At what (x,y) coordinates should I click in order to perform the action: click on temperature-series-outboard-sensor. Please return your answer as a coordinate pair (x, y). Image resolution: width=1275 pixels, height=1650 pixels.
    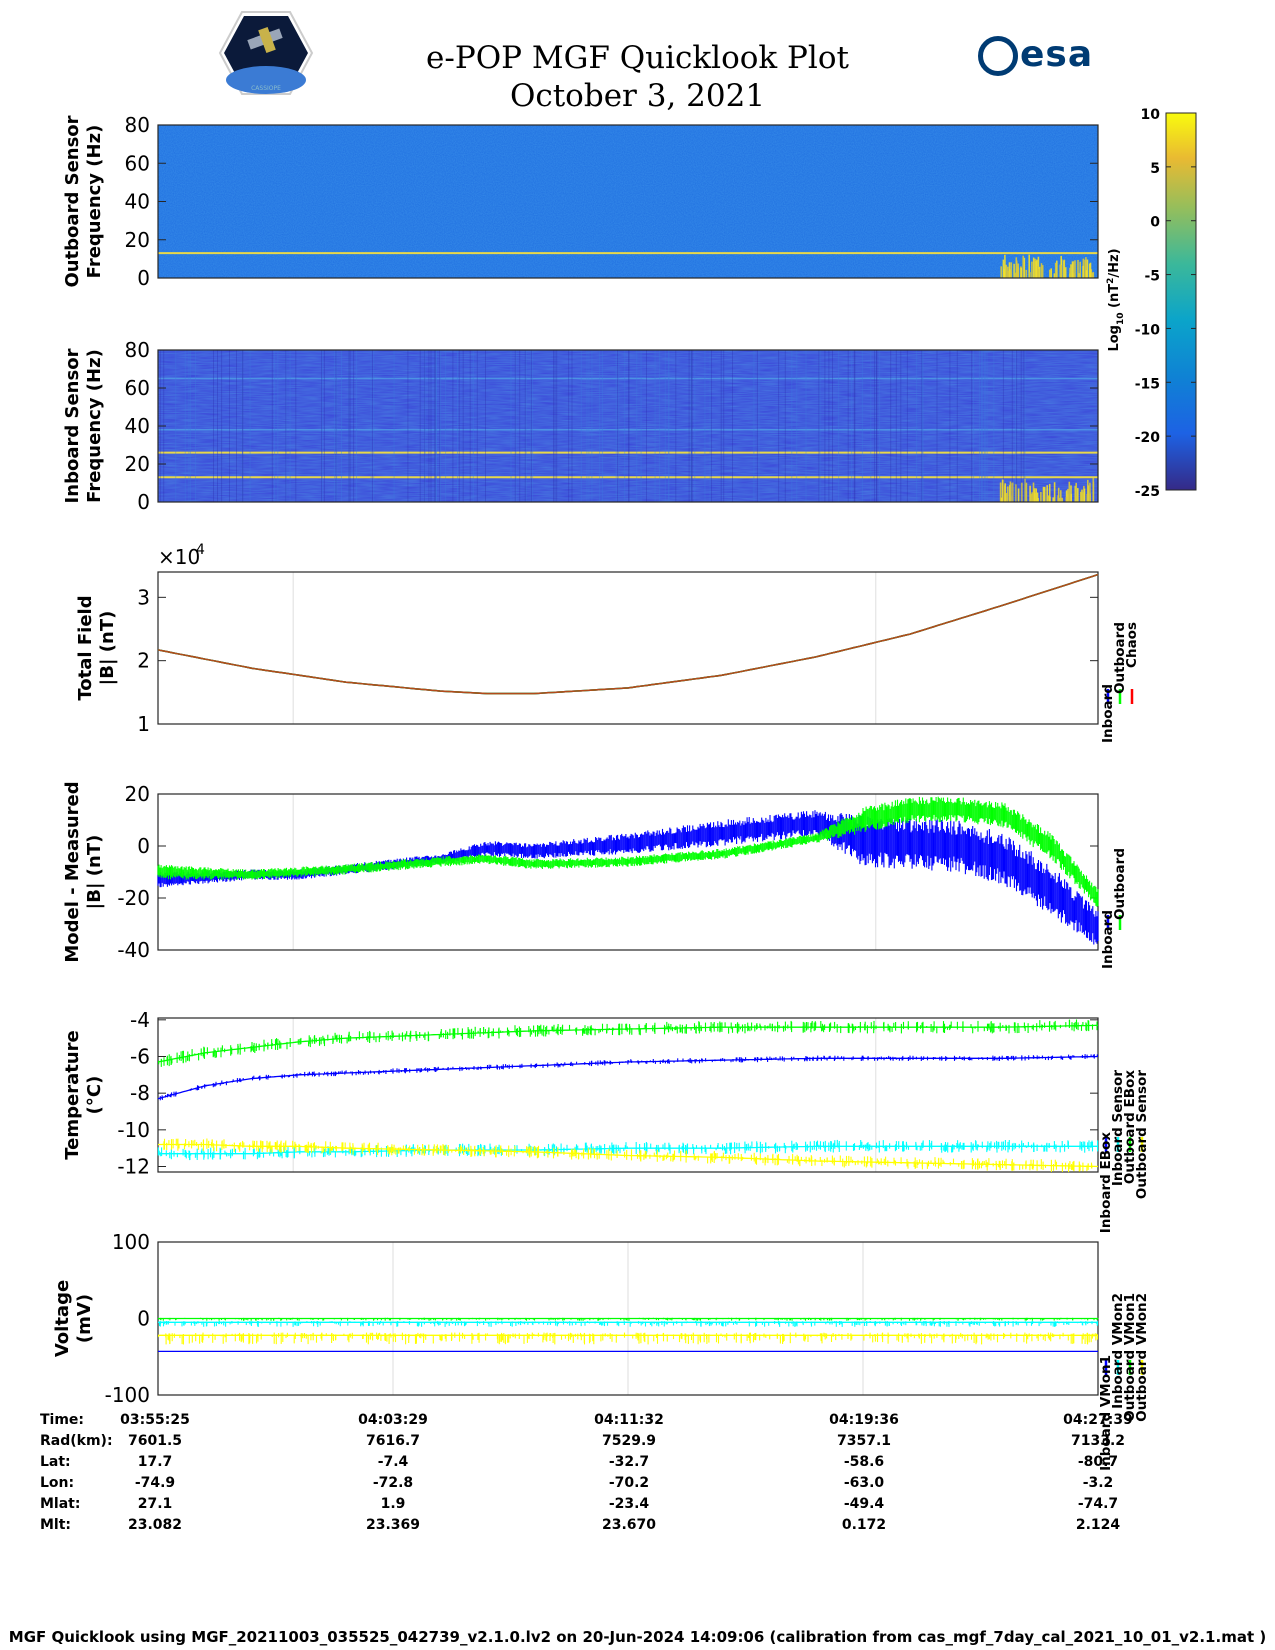
    Looking at the image, I should click on (628, 1155).